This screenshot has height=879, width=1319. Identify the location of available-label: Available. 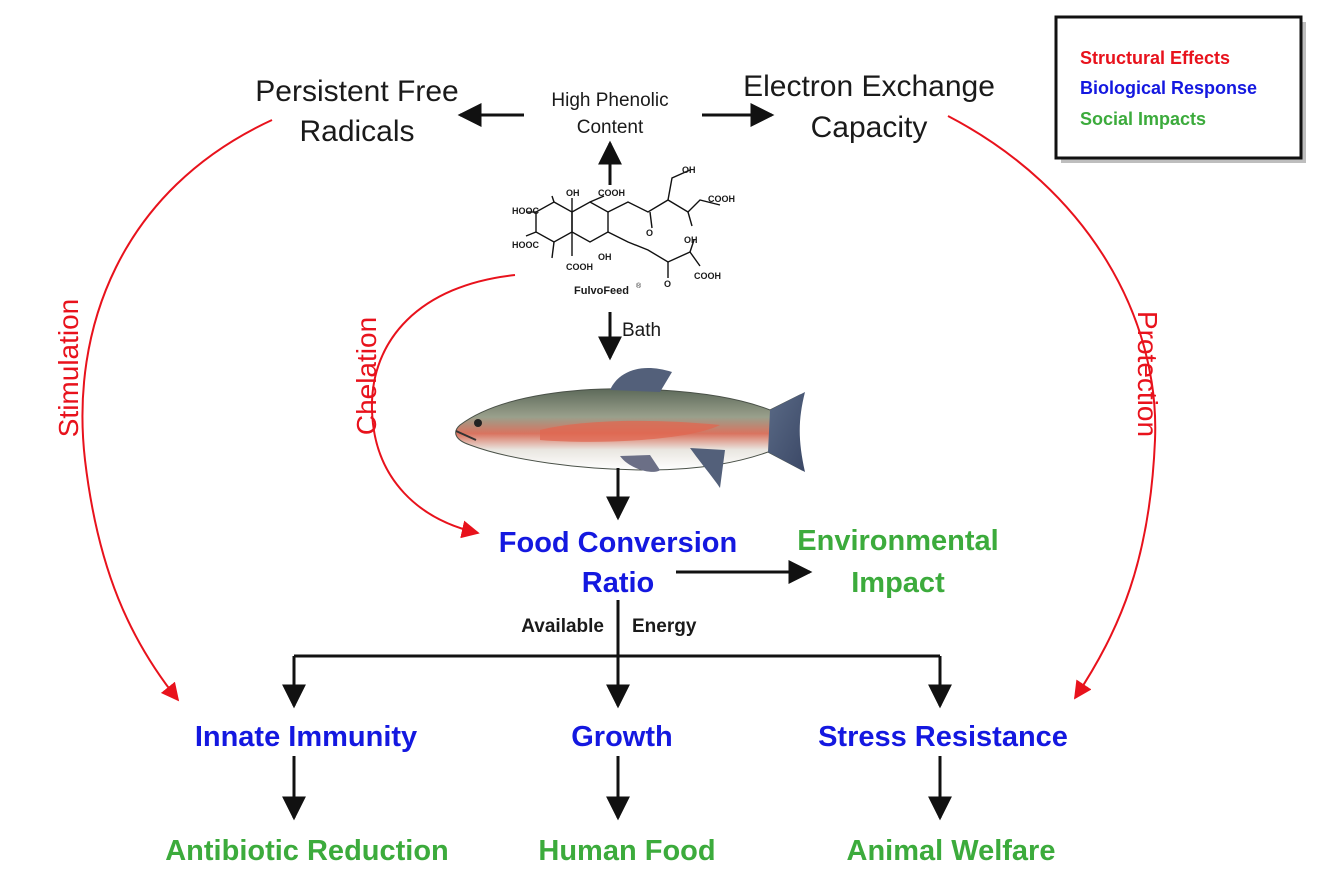
(562, 626).